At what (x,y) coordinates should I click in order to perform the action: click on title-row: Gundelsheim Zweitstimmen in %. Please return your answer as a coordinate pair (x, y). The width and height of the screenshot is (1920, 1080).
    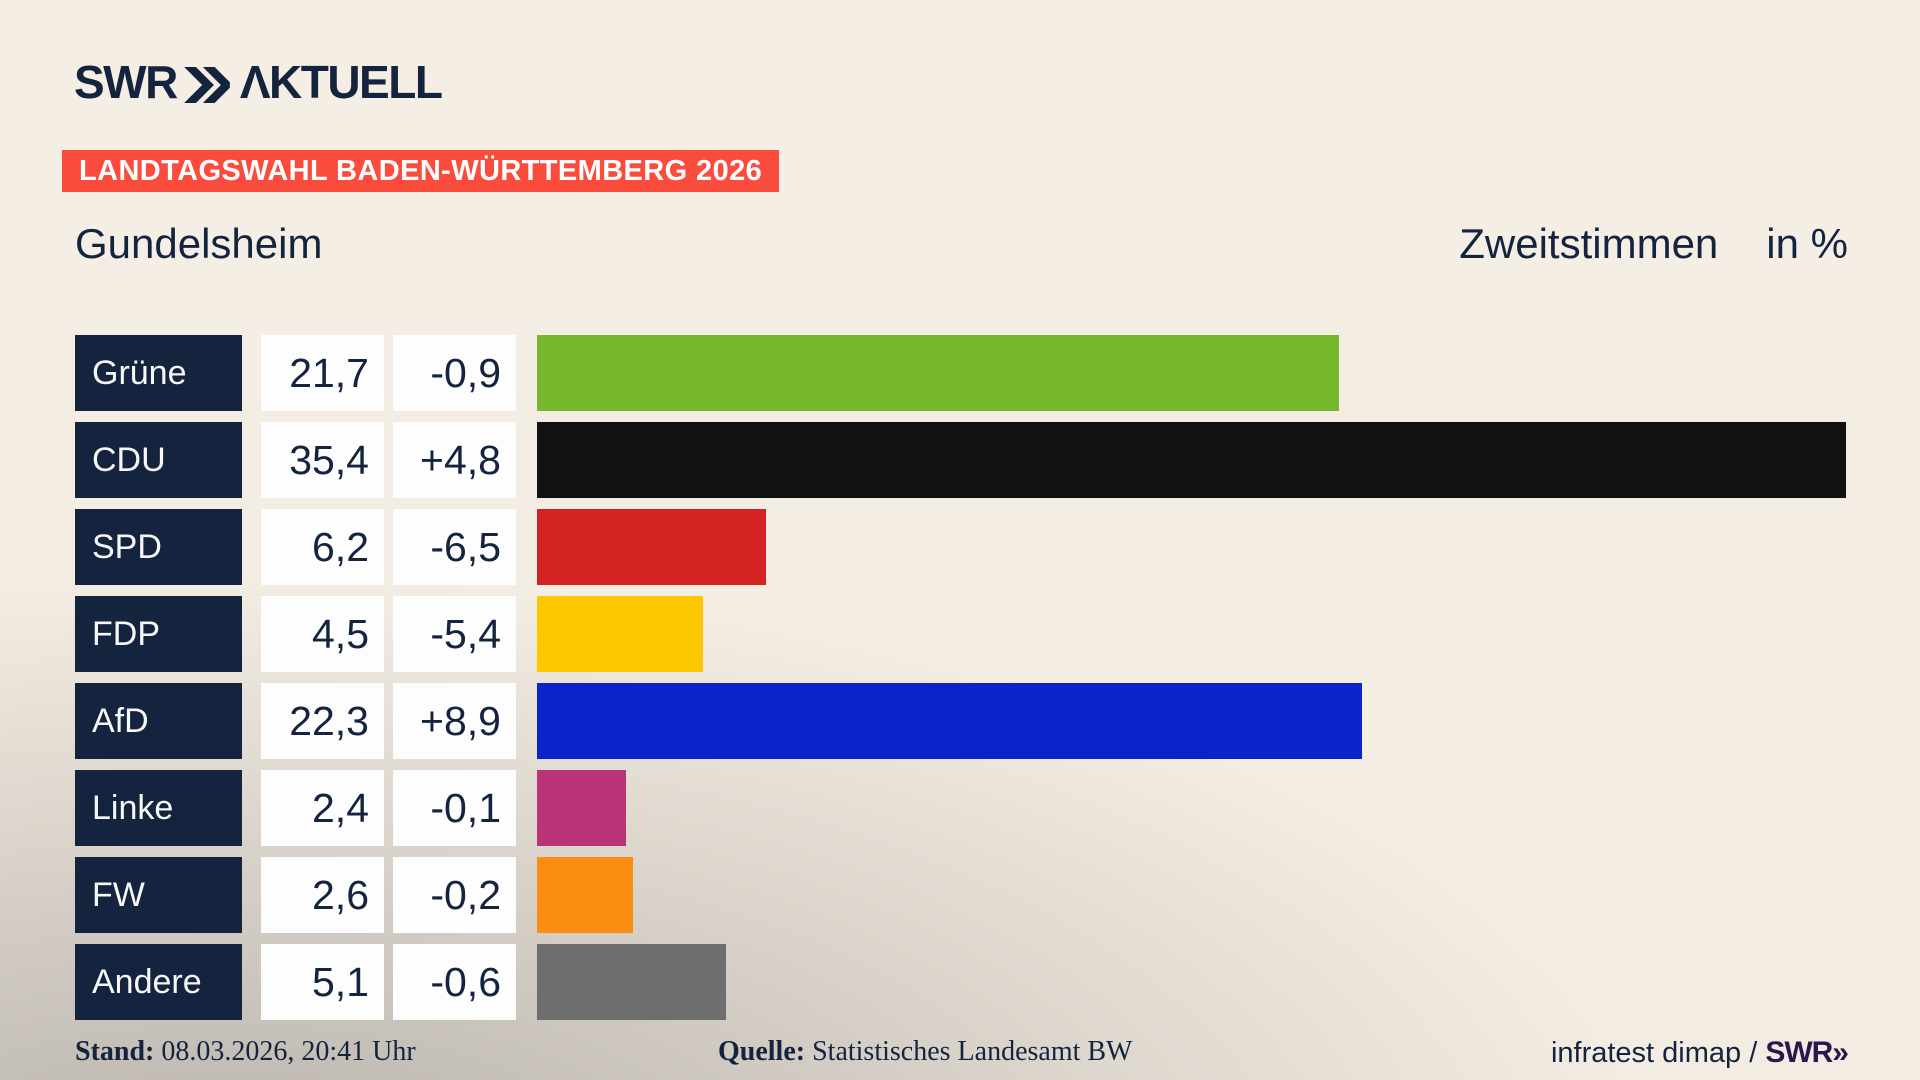
    Looking at the image, I should click on (961, 244).